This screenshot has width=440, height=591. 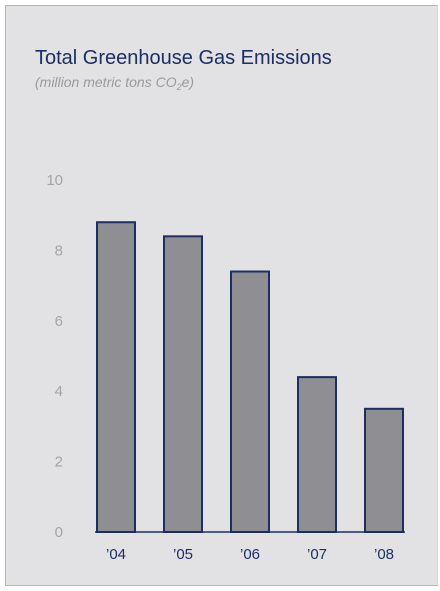 I want to click on y-tick-label: 8, so click(x=59, y=250).